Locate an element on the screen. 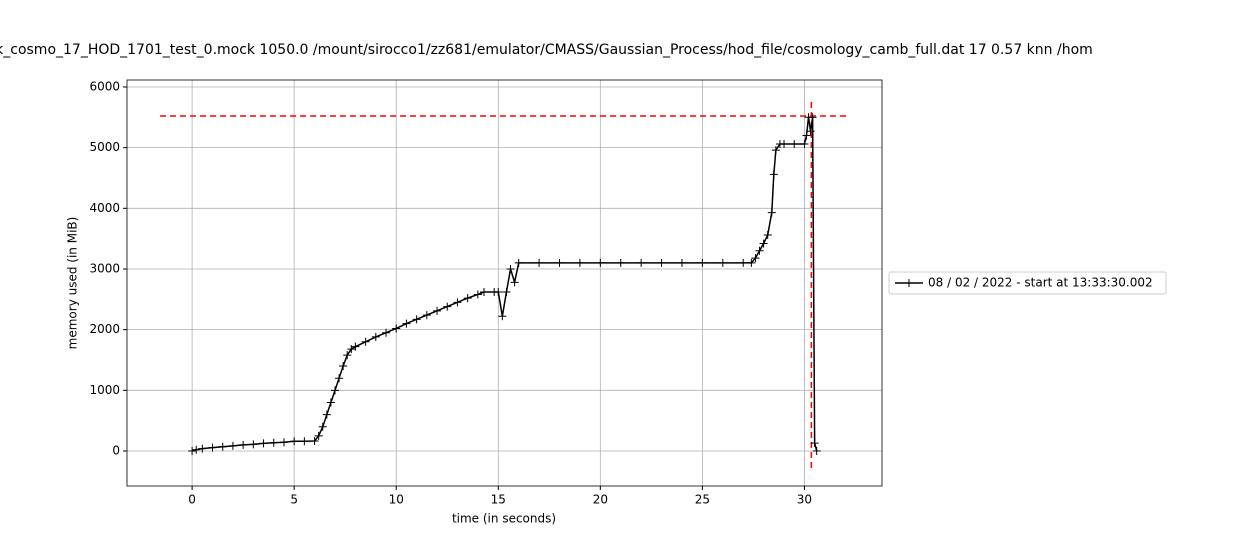  x-tick-label: 25 is located at coordinates (702, 500).